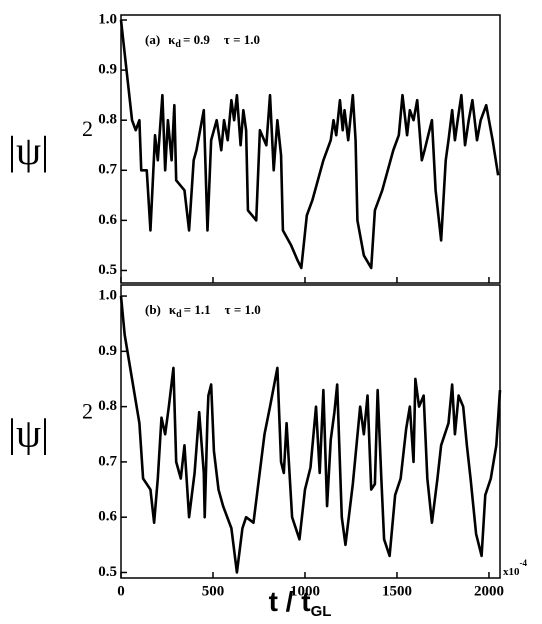 The height and width of the screenshot is (624, 542). I want to click on x-tick-label: 1500, so click(397, 591).